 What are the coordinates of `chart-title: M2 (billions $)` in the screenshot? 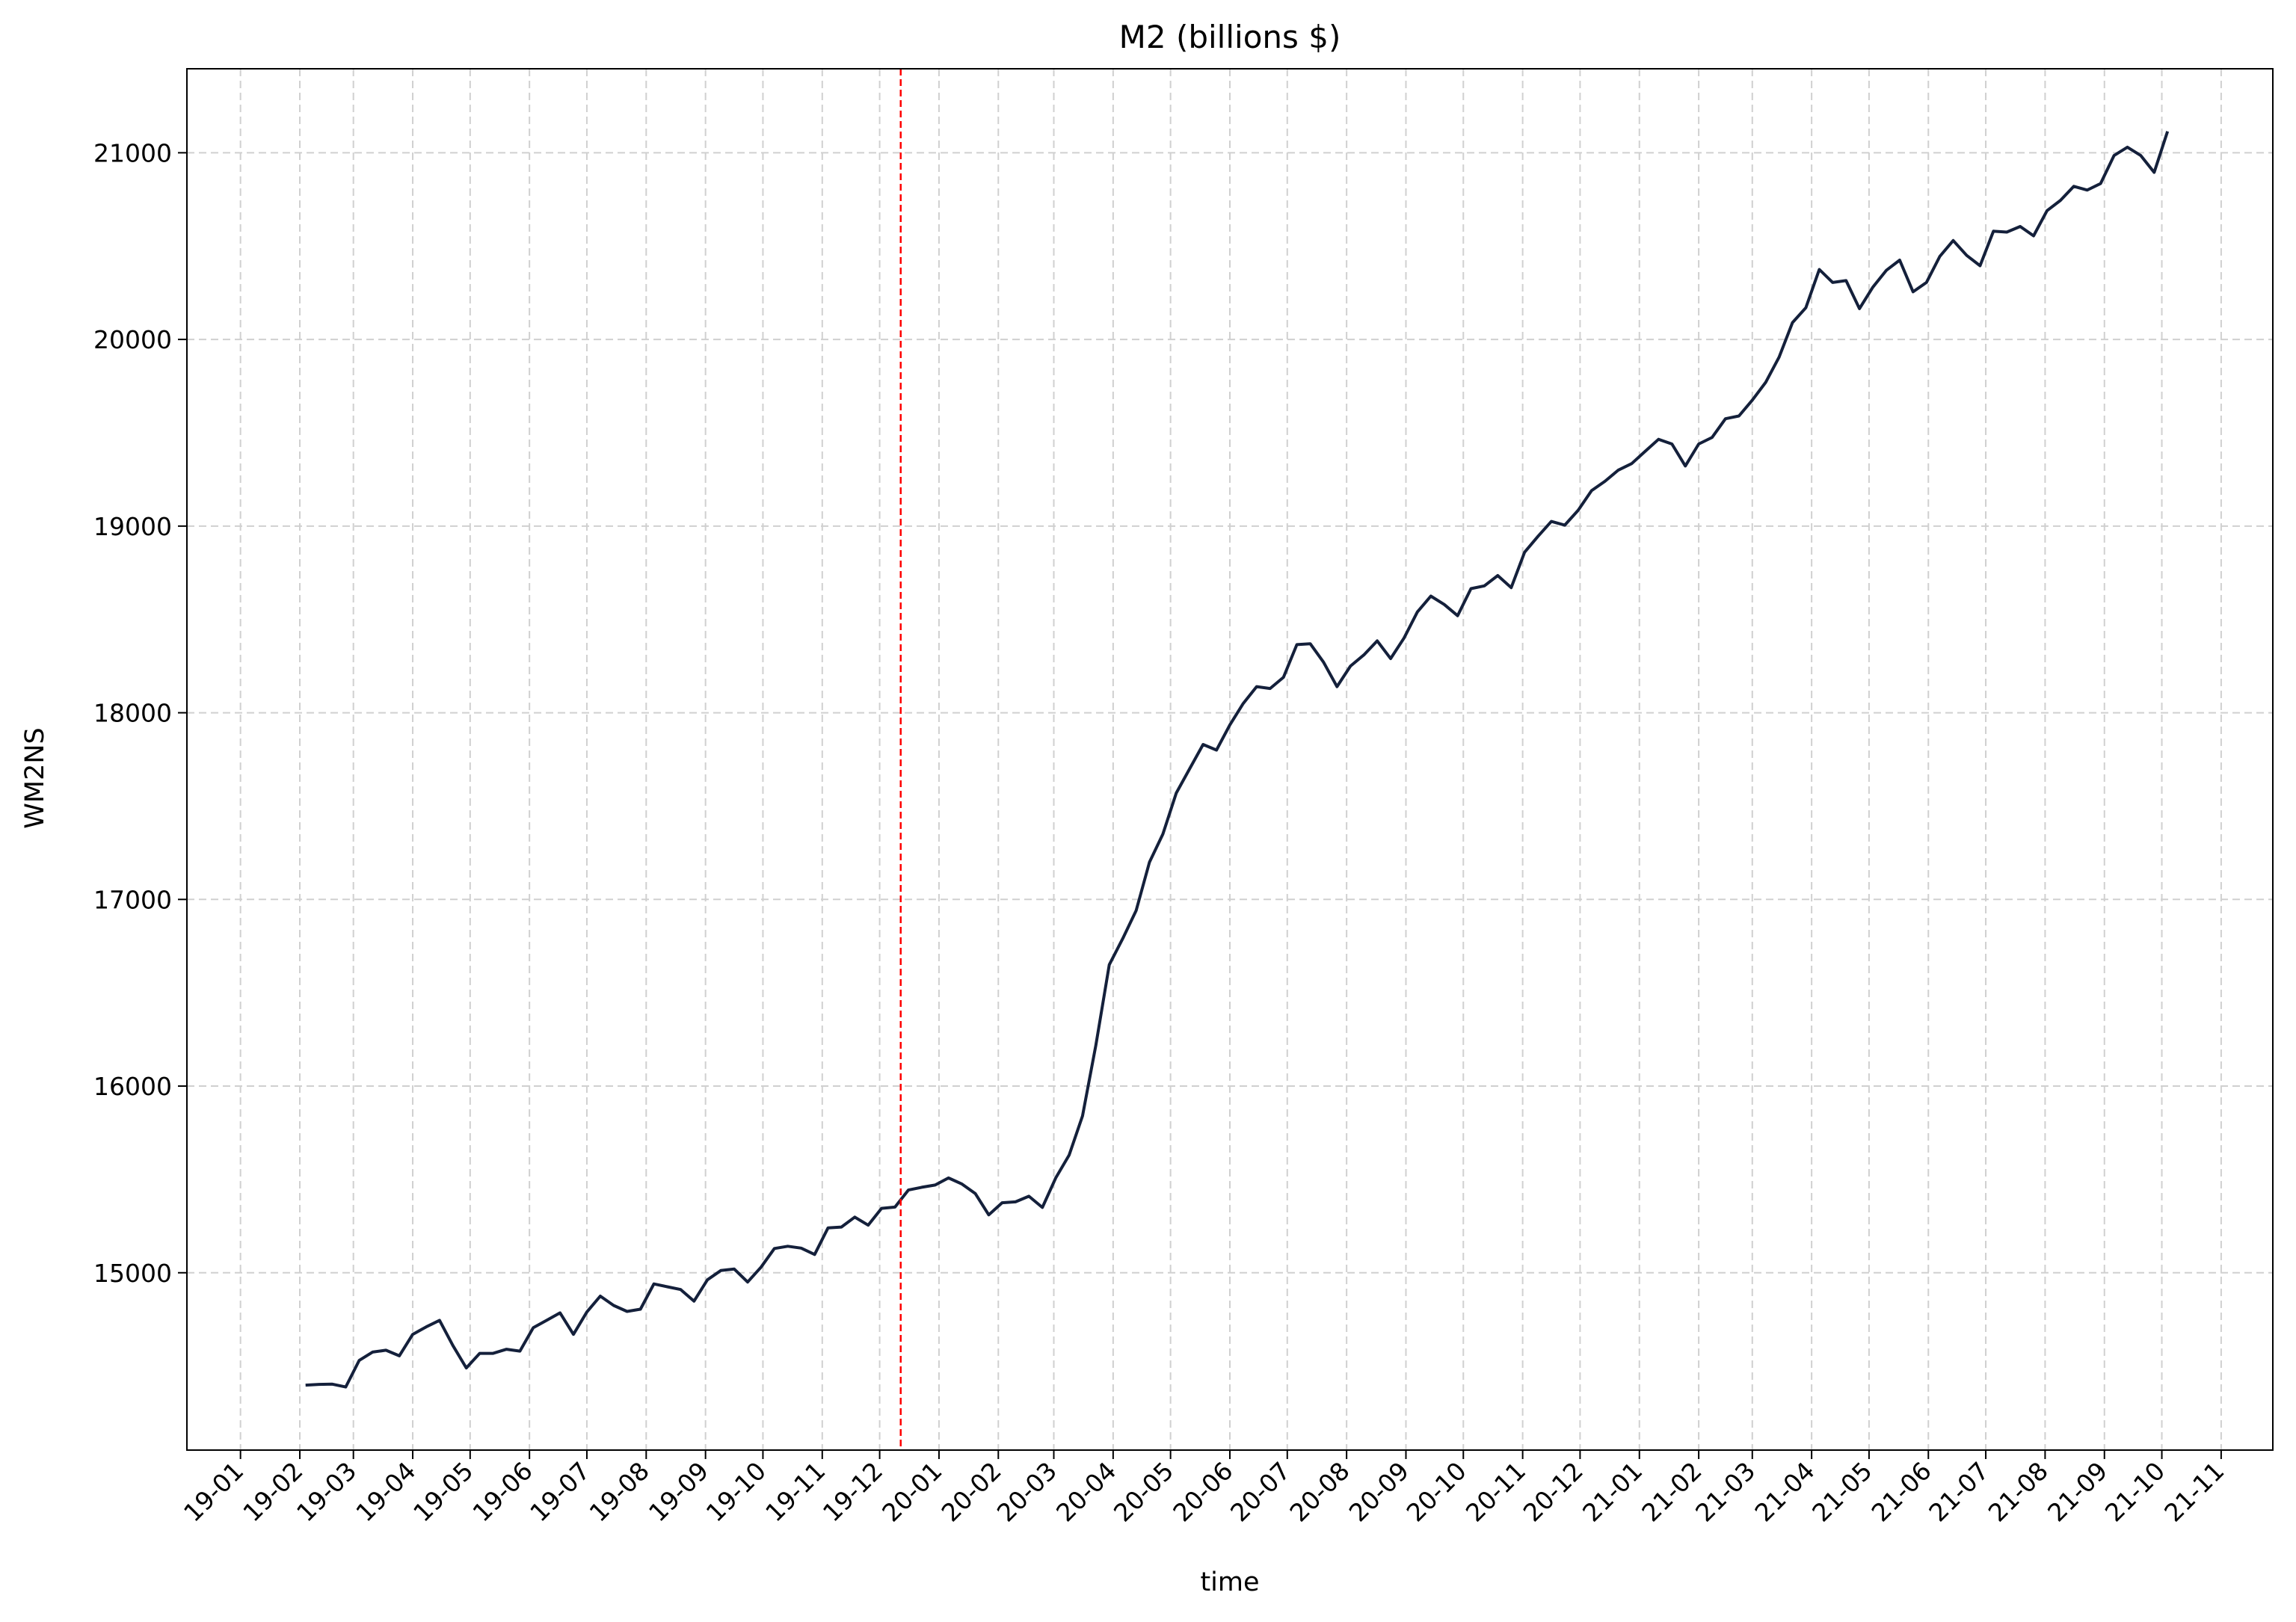 It's located at (1230, 37).